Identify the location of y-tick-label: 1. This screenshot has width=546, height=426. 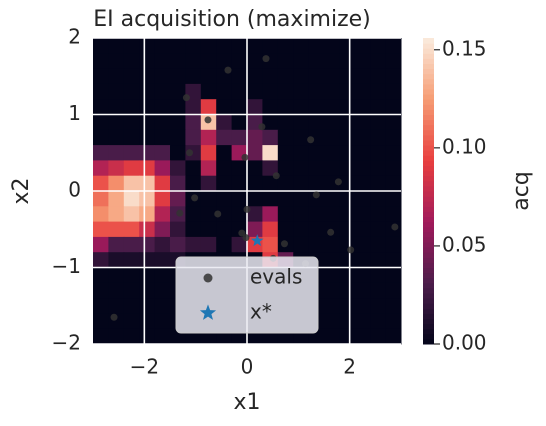
(74, 113).